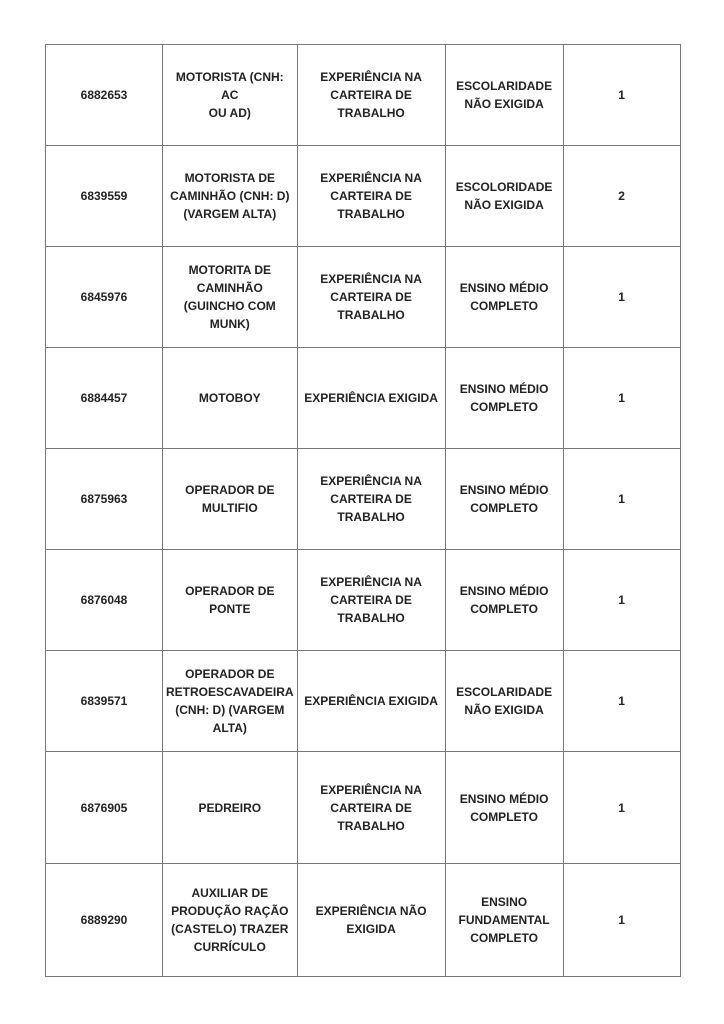 This screenshot has width=724, height=1024. What do you see at coordinates (621, 196) in the screenshot?
I see `vacancy-count-cell: 2` at bounding box center [621, 196].